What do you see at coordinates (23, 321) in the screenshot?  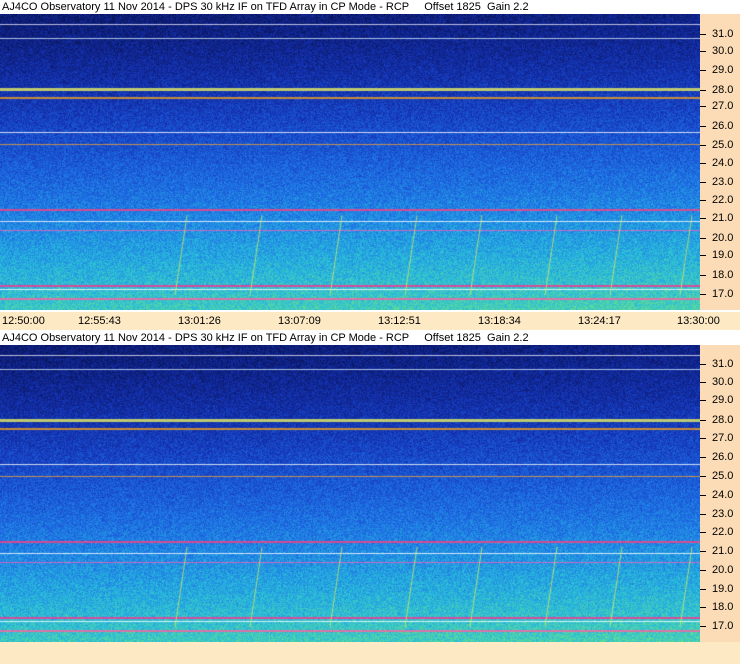 I see `time-tick: 12:50:00` at bounding box center [23, 321].